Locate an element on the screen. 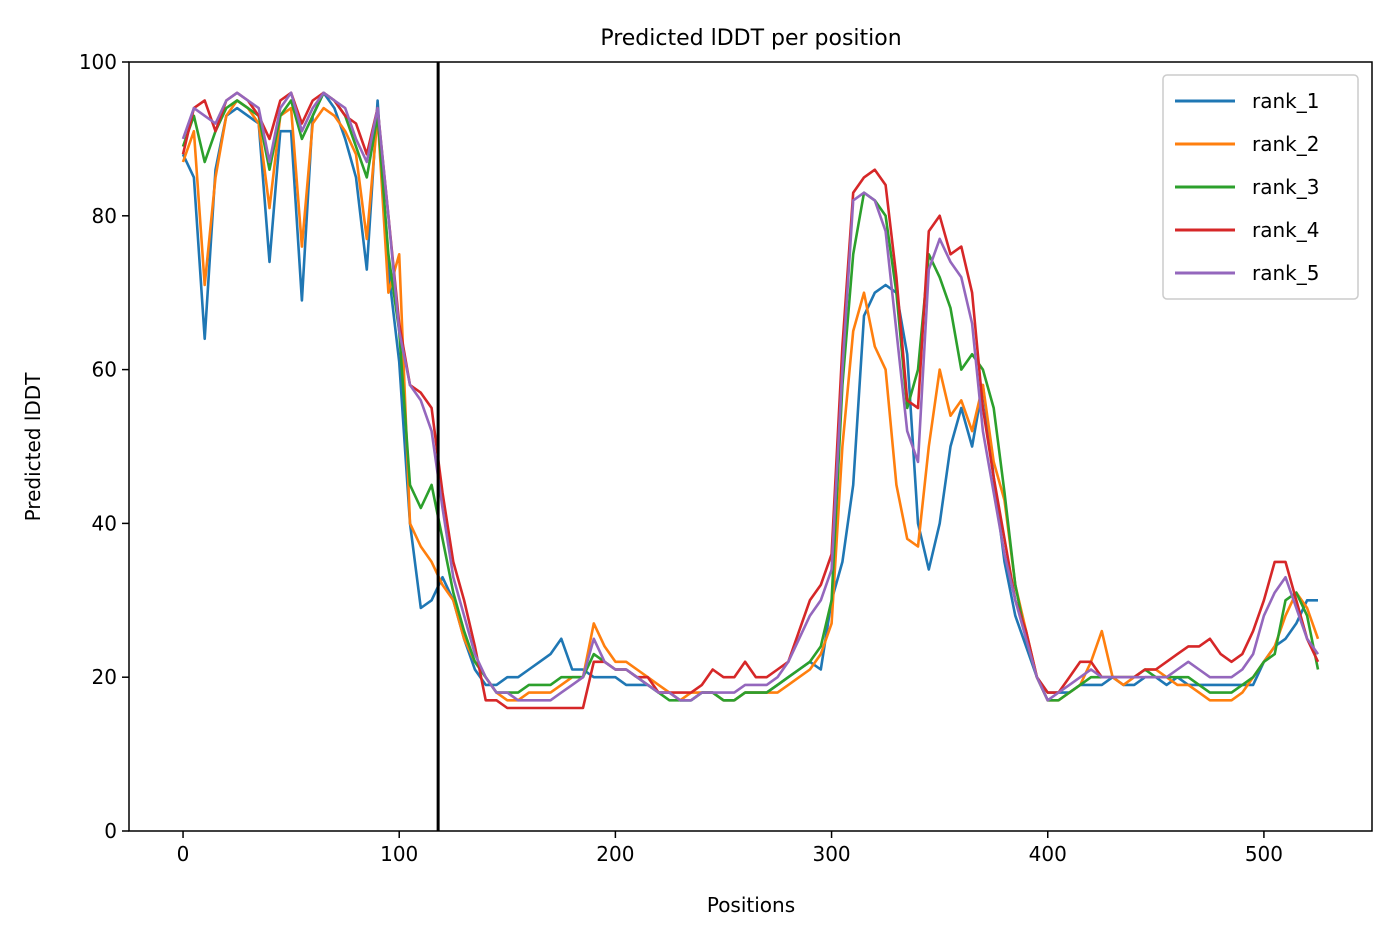 This screenshot has width=1391, height=939. chart-title: Predicted lDDT per position is located at coordinates (750, 38).